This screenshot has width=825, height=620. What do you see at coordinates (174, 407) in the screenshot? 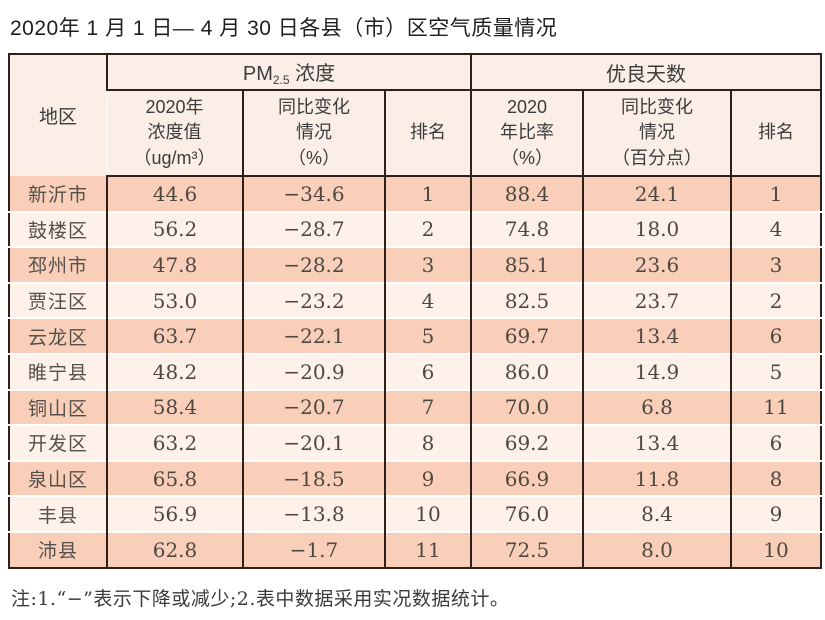
I see `pm-value-cell: 58.4` at bounding box center [174, 407].